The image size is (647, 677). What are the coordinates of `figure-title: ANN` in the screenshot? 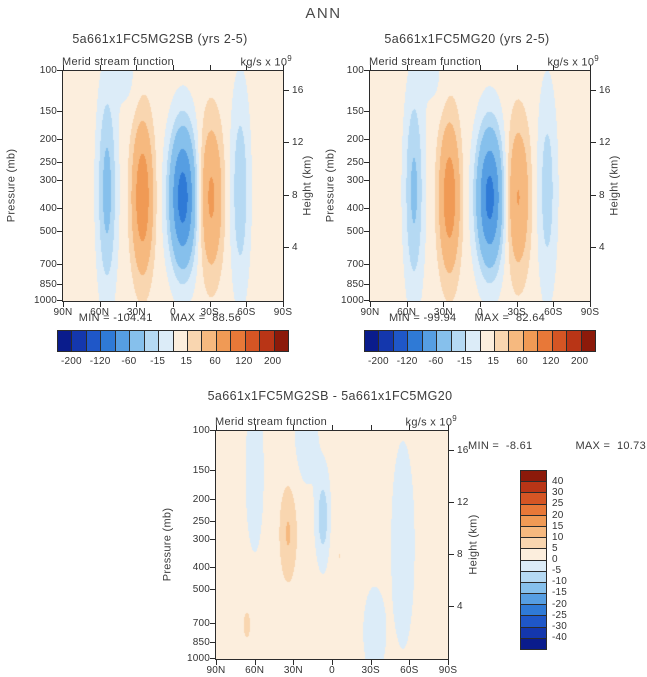 It's located at (323, 13).